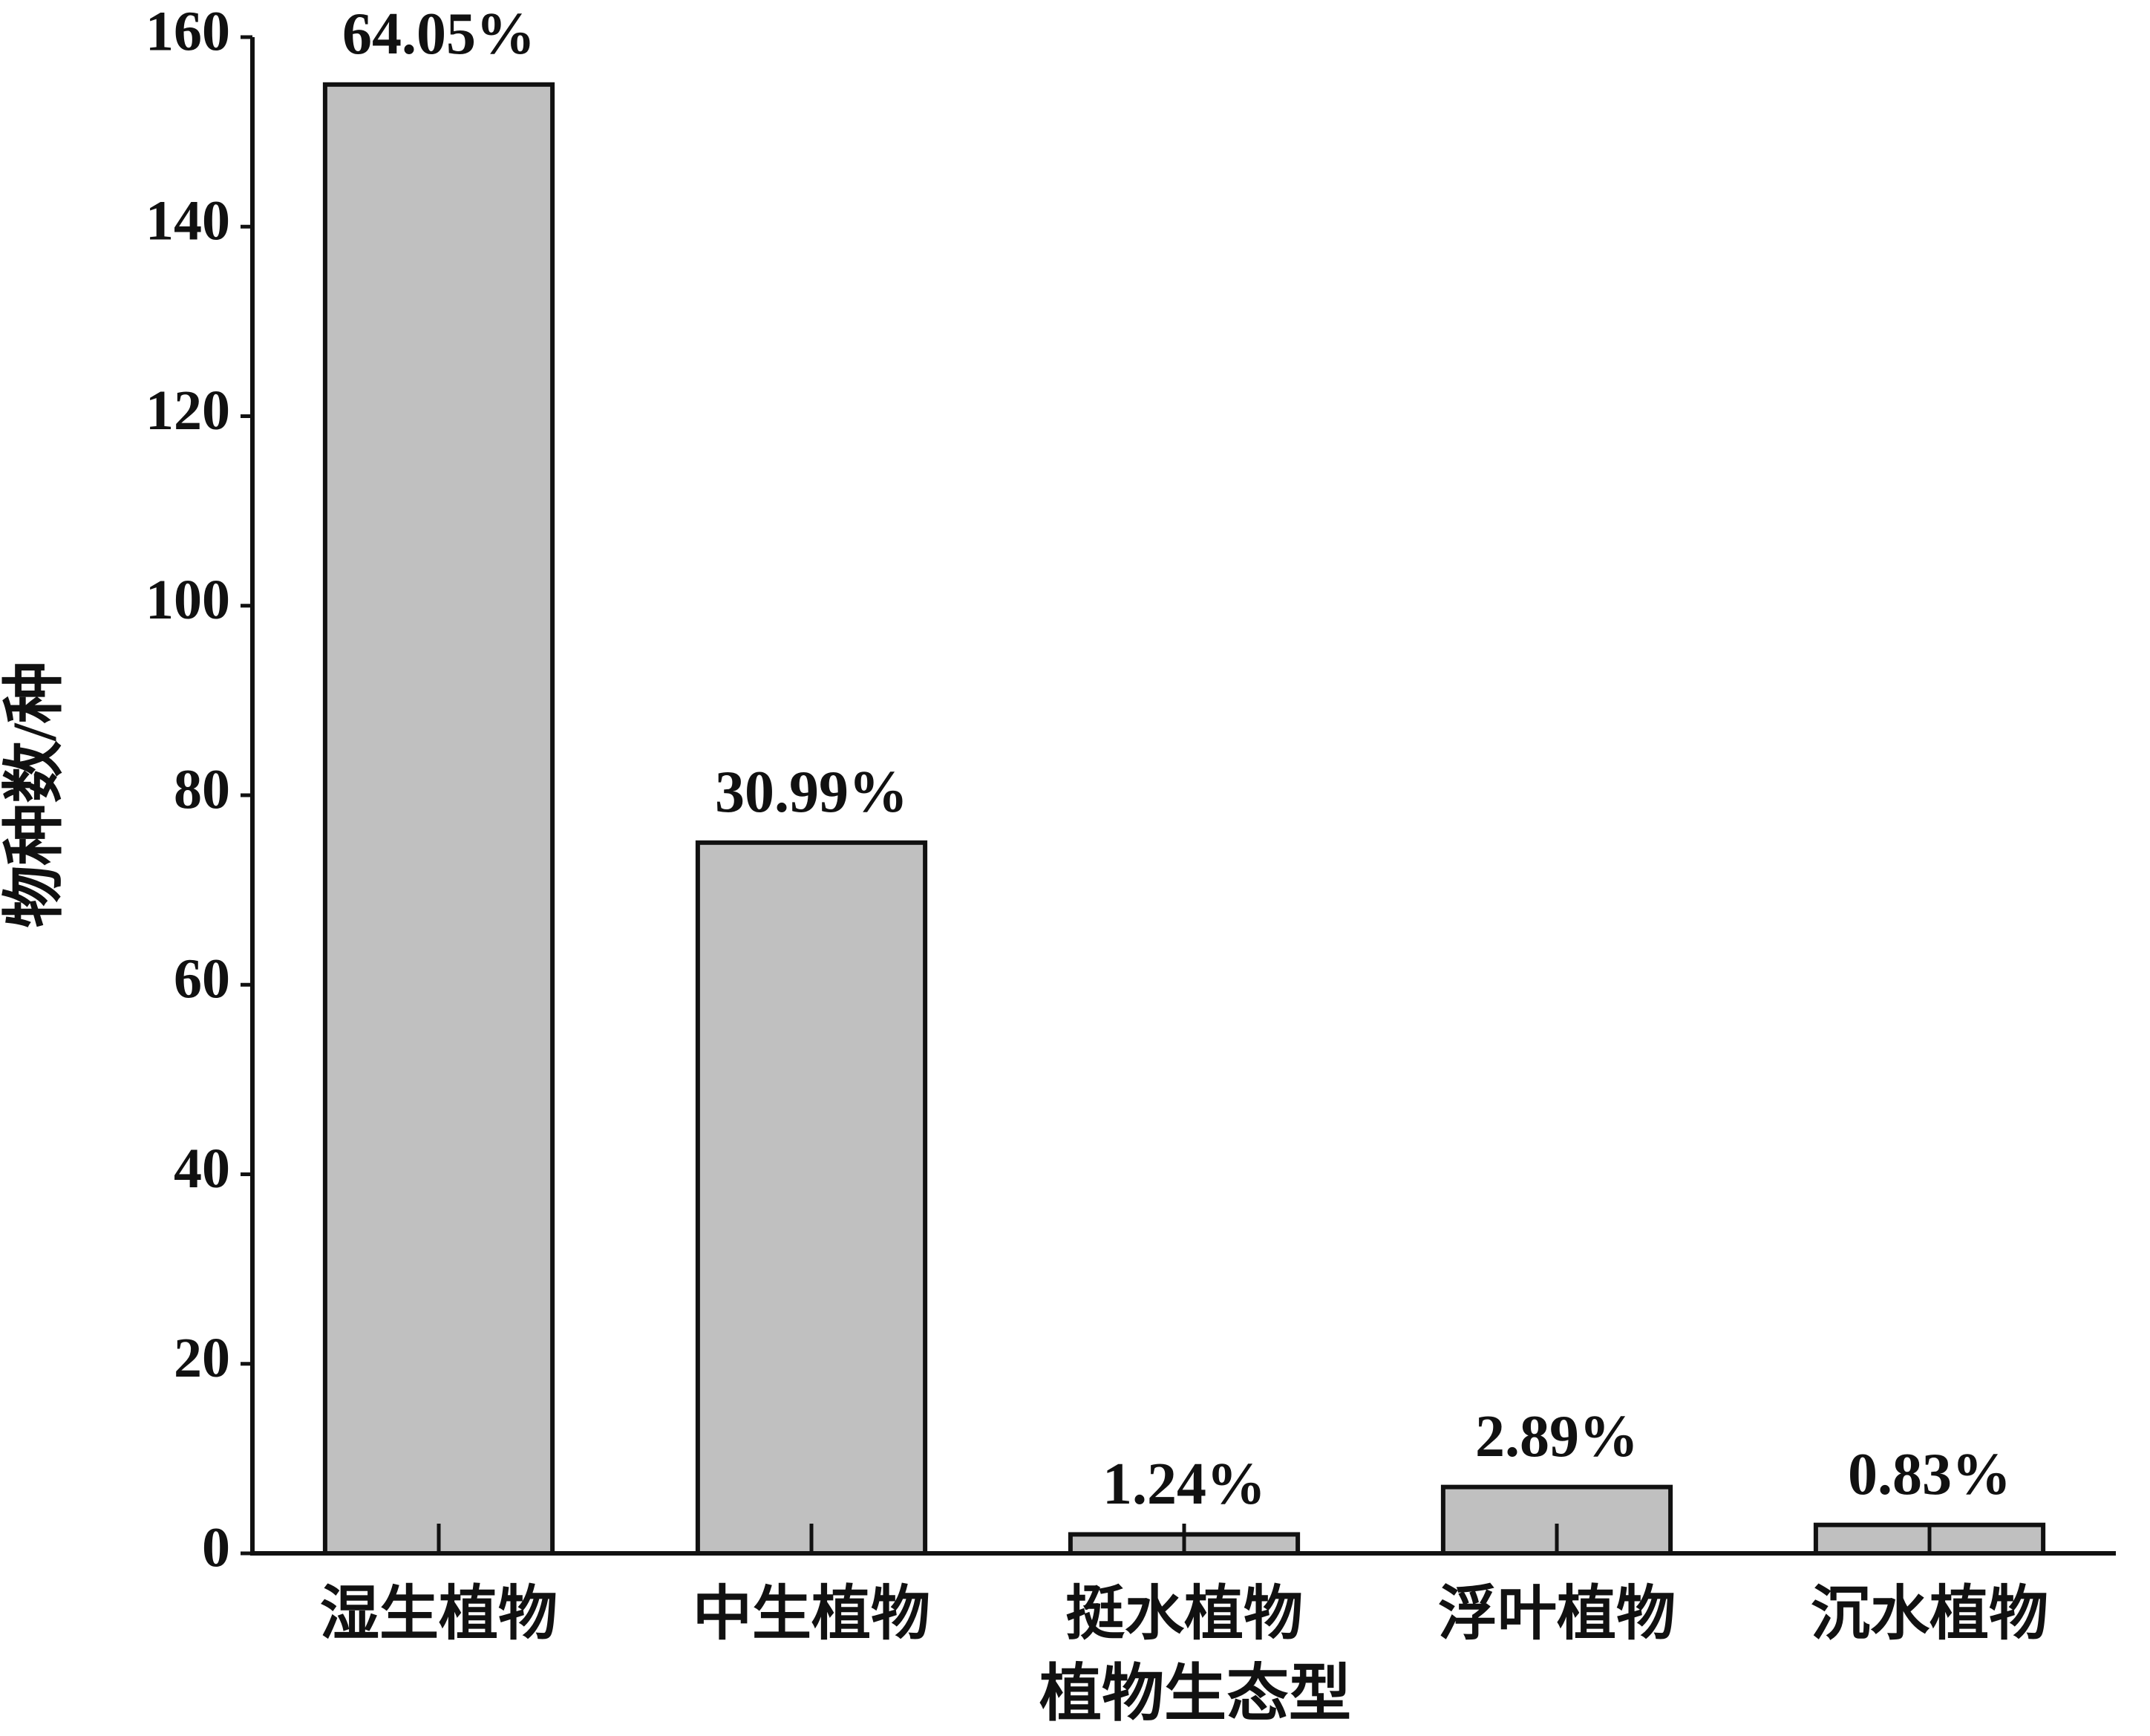  Describe the element at coordinates (202, 789) in the screenshot. I see `y-tick-label: 80` at that location.